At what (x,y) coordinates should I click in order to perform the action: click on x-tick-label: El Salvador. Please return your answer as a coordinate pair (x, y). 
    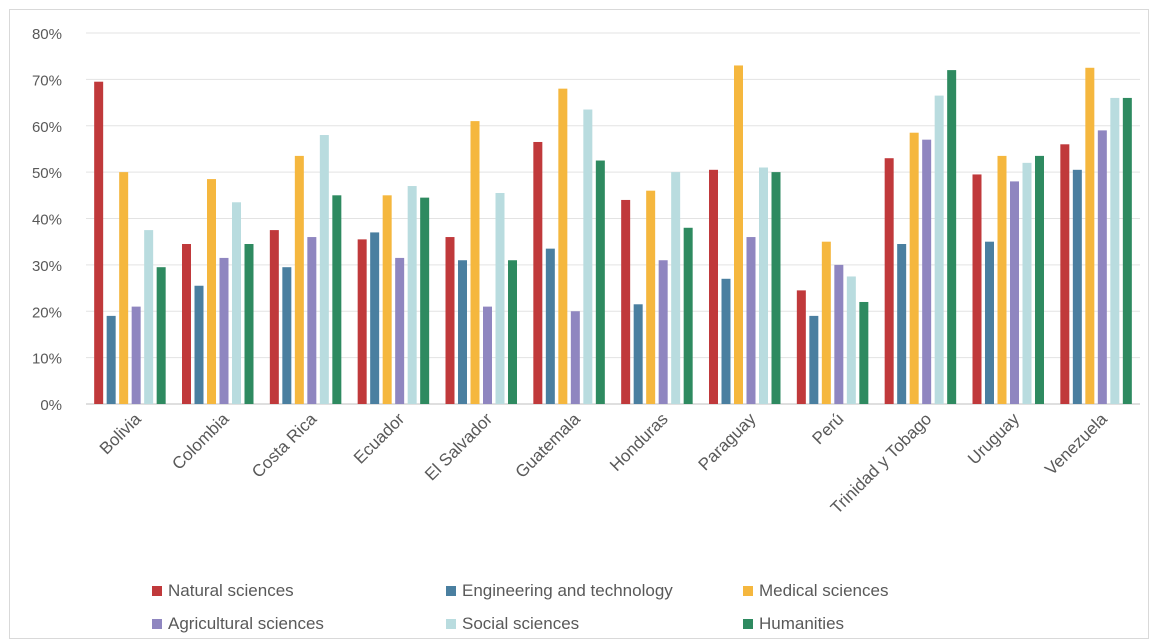
    Looking at the image, I should click on (458, 446).